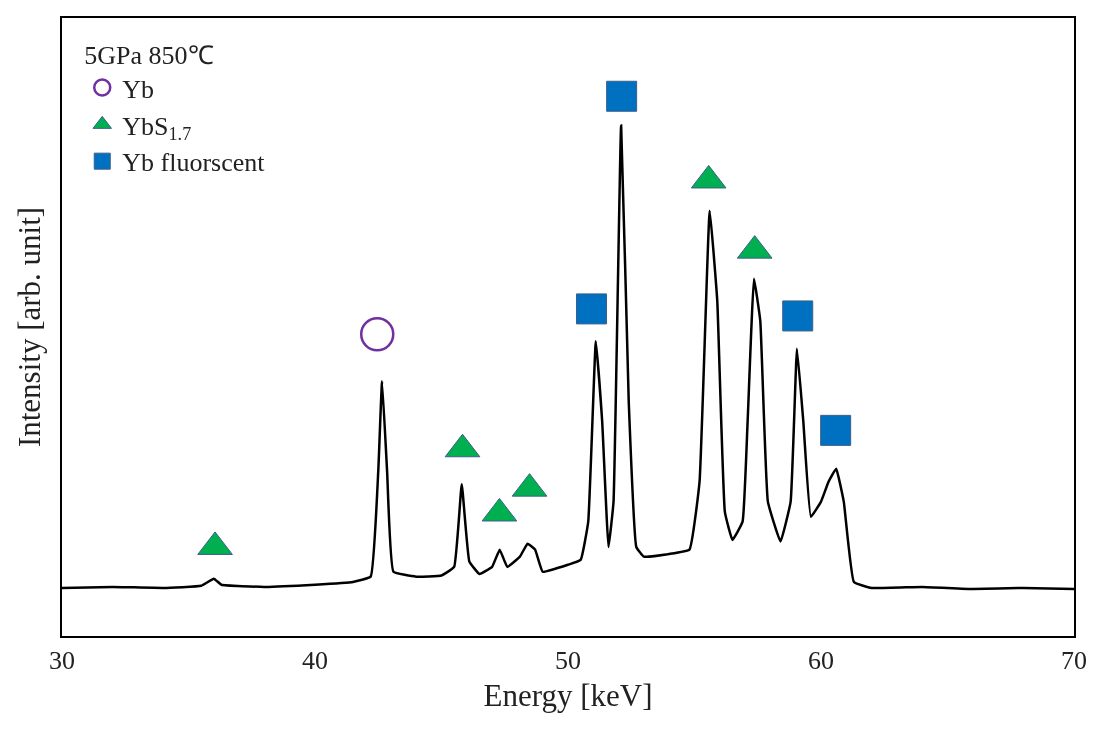 The width and height of the screenshot is (1099, 746). I want to click on x-tick-label: 70, so click(1074, 661).